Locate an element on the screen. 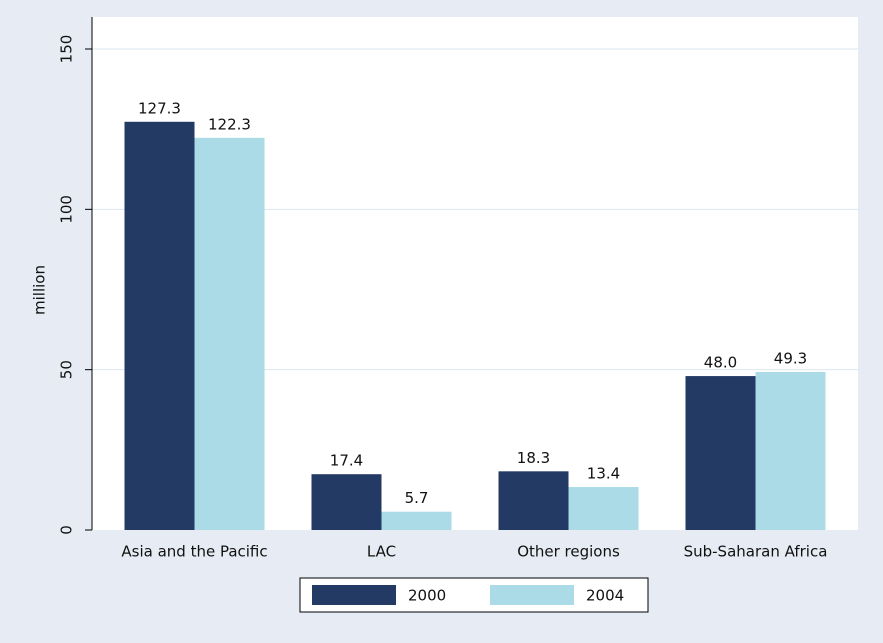  data-label: 49.3 is located at coordinates (790, 358).